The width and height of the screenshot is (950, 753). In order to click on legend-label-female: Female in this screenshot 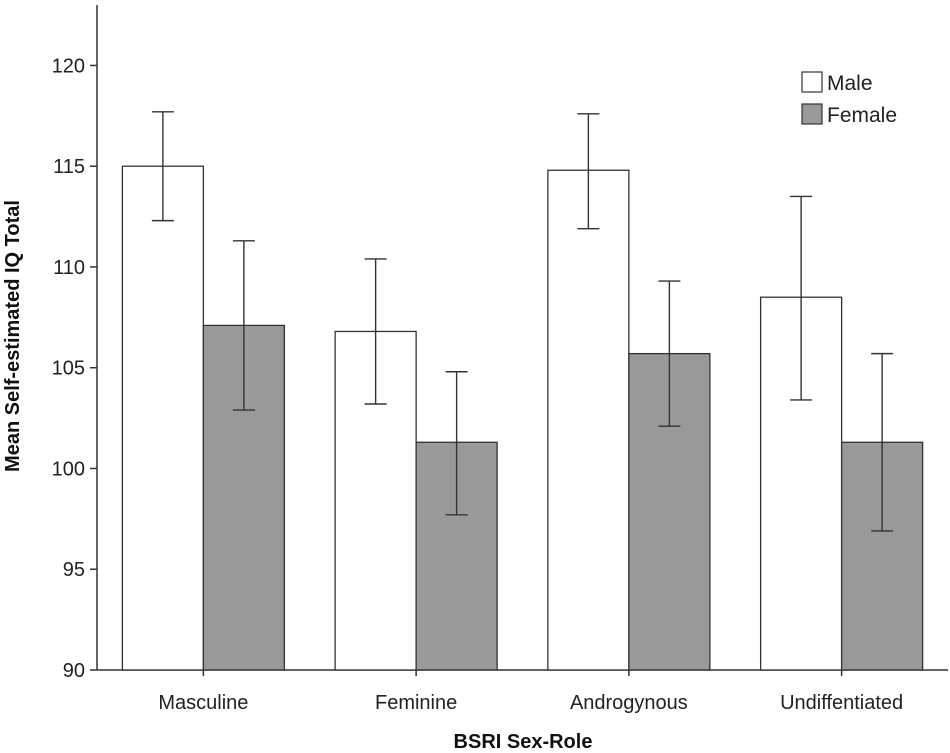, I will do `click(862, 115)`.